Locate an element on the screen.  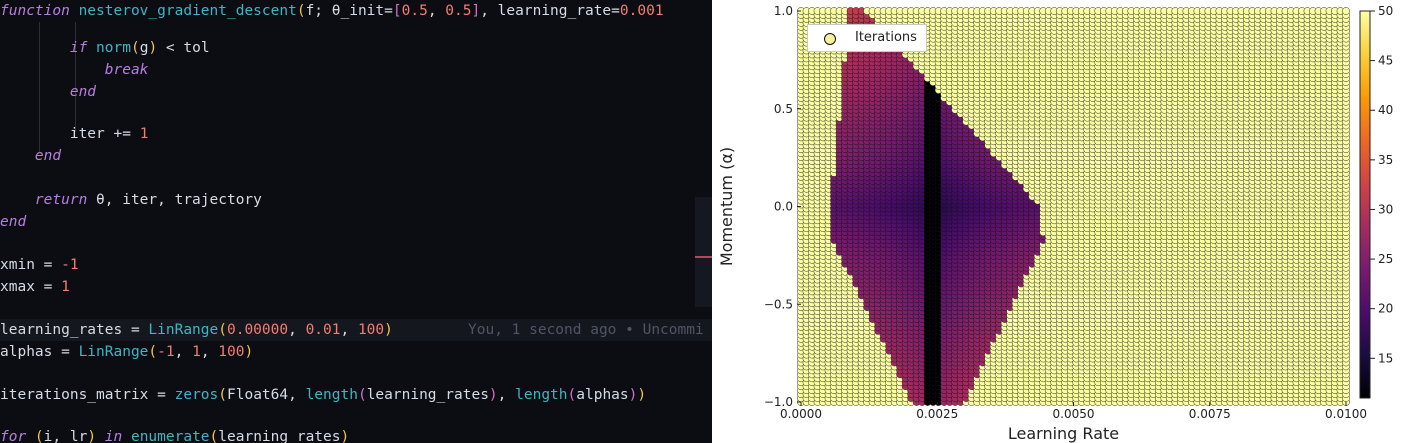
code-token: xmin = is located at coordinates (31, 265).